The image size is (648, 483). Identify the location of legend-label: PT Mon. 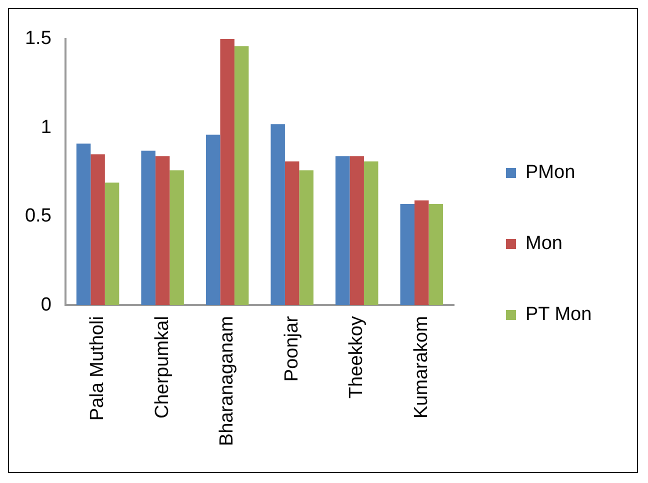
(559, 315).